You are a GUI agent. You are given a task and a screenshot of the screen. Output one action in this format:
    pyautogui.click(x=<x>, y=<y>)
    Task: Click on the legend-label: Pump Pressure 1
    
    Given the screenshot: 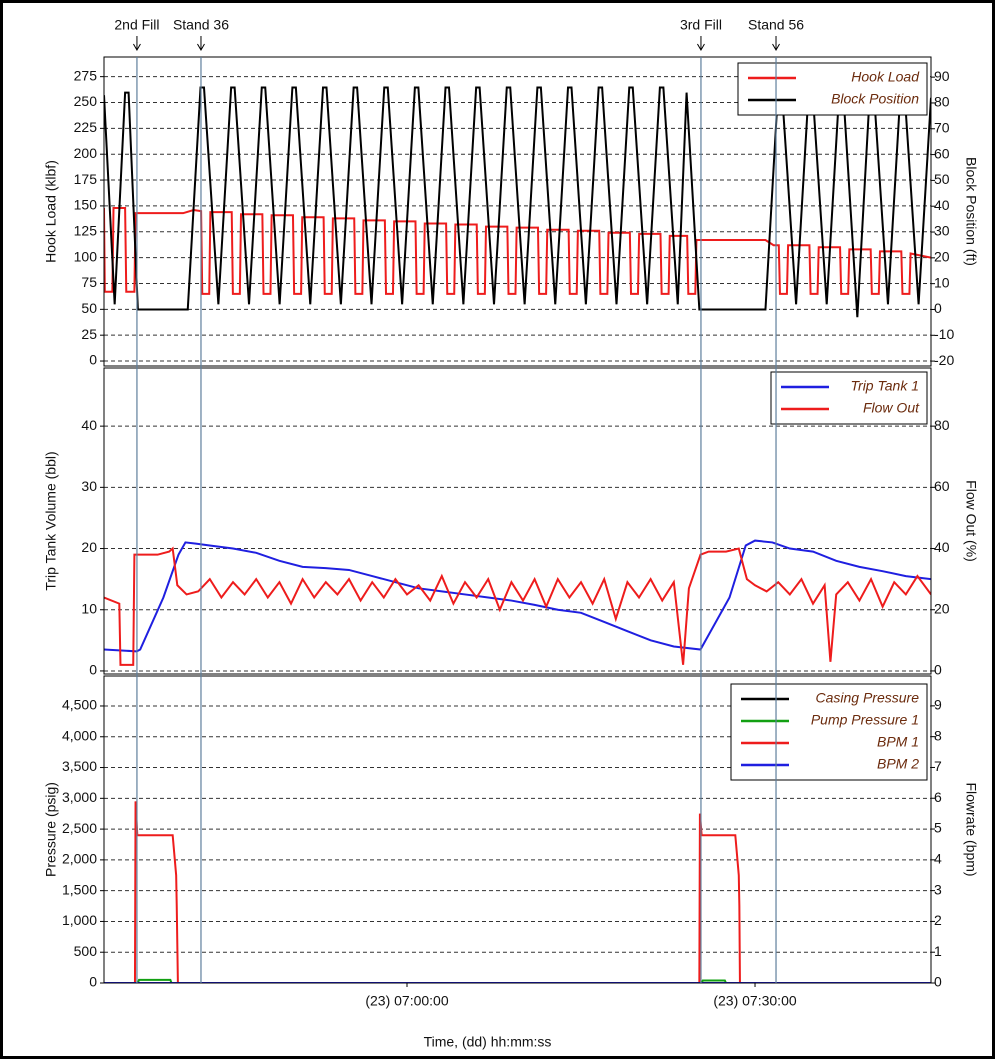 What is the action you would take?
    pyautogui.click(x=865, y=720)
    